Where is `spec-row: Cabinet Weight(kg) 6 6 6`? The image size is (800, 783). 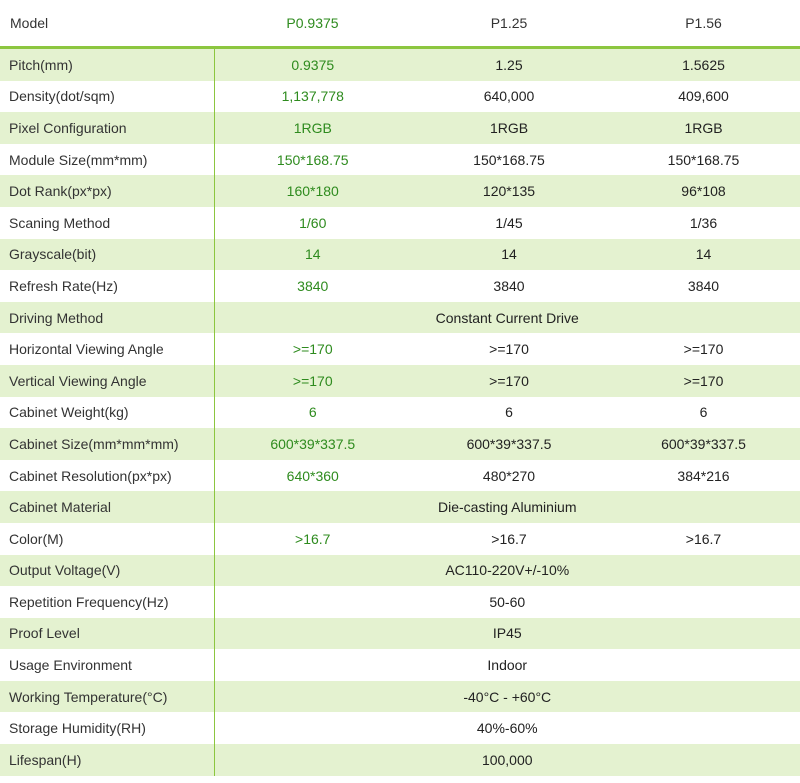 spec-row: Cabinet Weight(kg) 6 6 6 is located at coordinates (400, 412).